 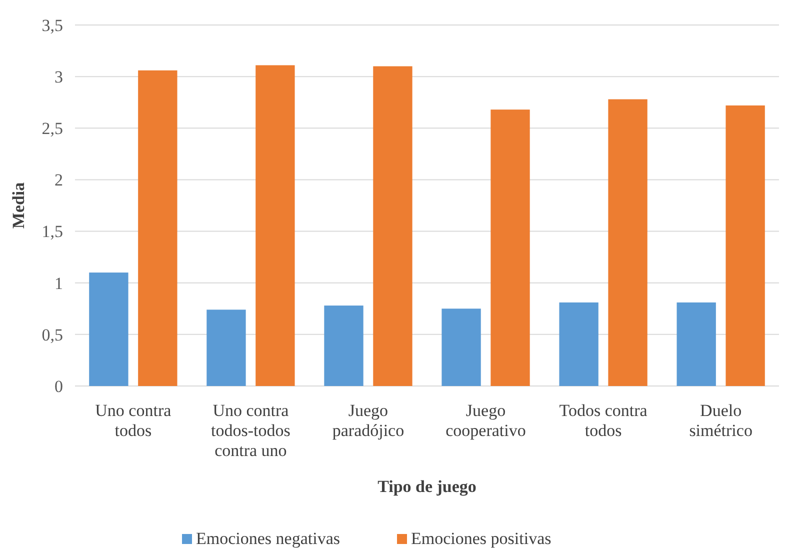 What do you see at coordinates (58, 180) in the screenshot?
I see `y-tick-label: 2` at bounding box center [58, 180].